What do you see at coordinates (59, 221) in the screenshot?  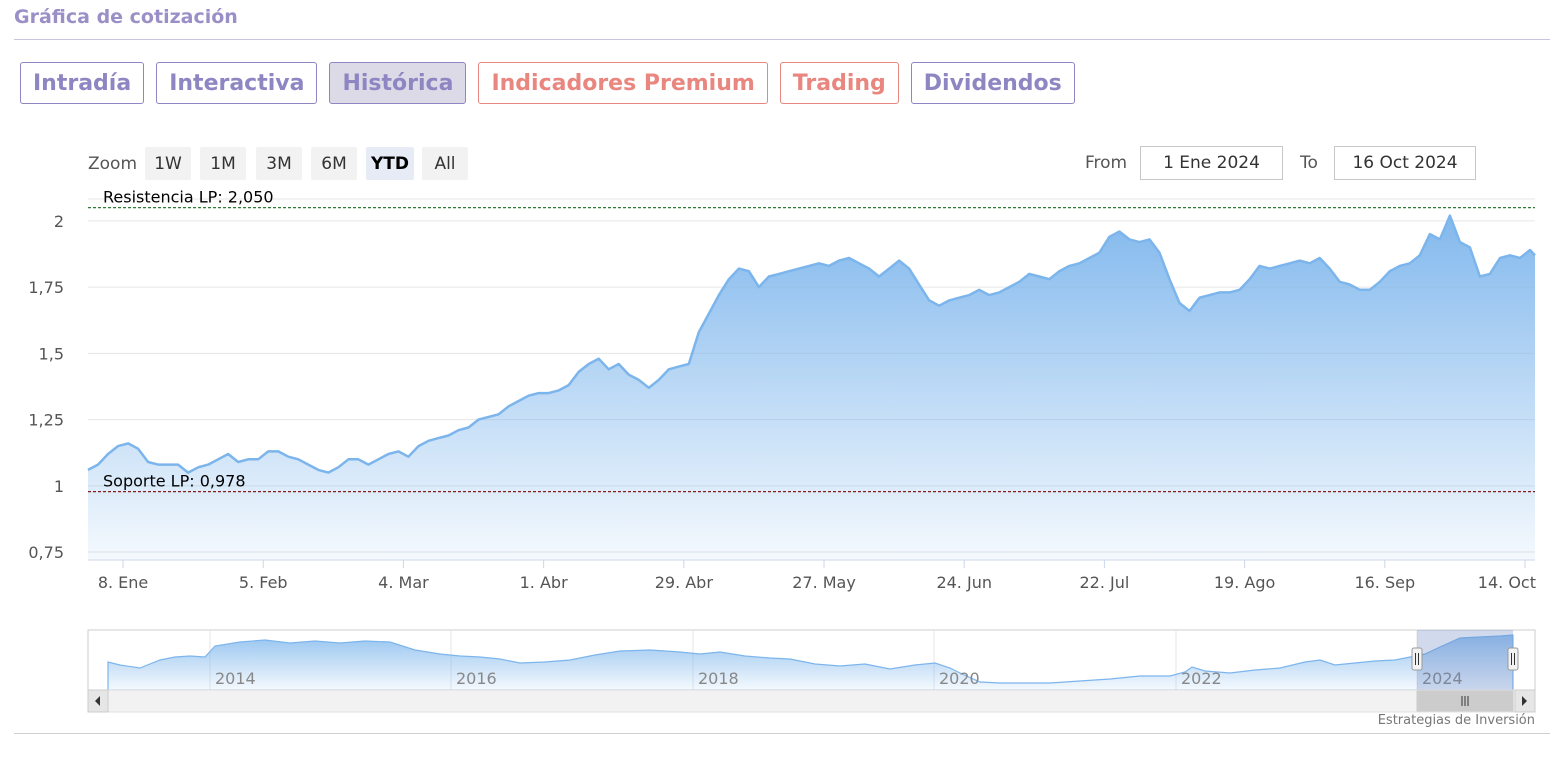 I see `y-tick-label: 2` at bounding box center [59, 221].